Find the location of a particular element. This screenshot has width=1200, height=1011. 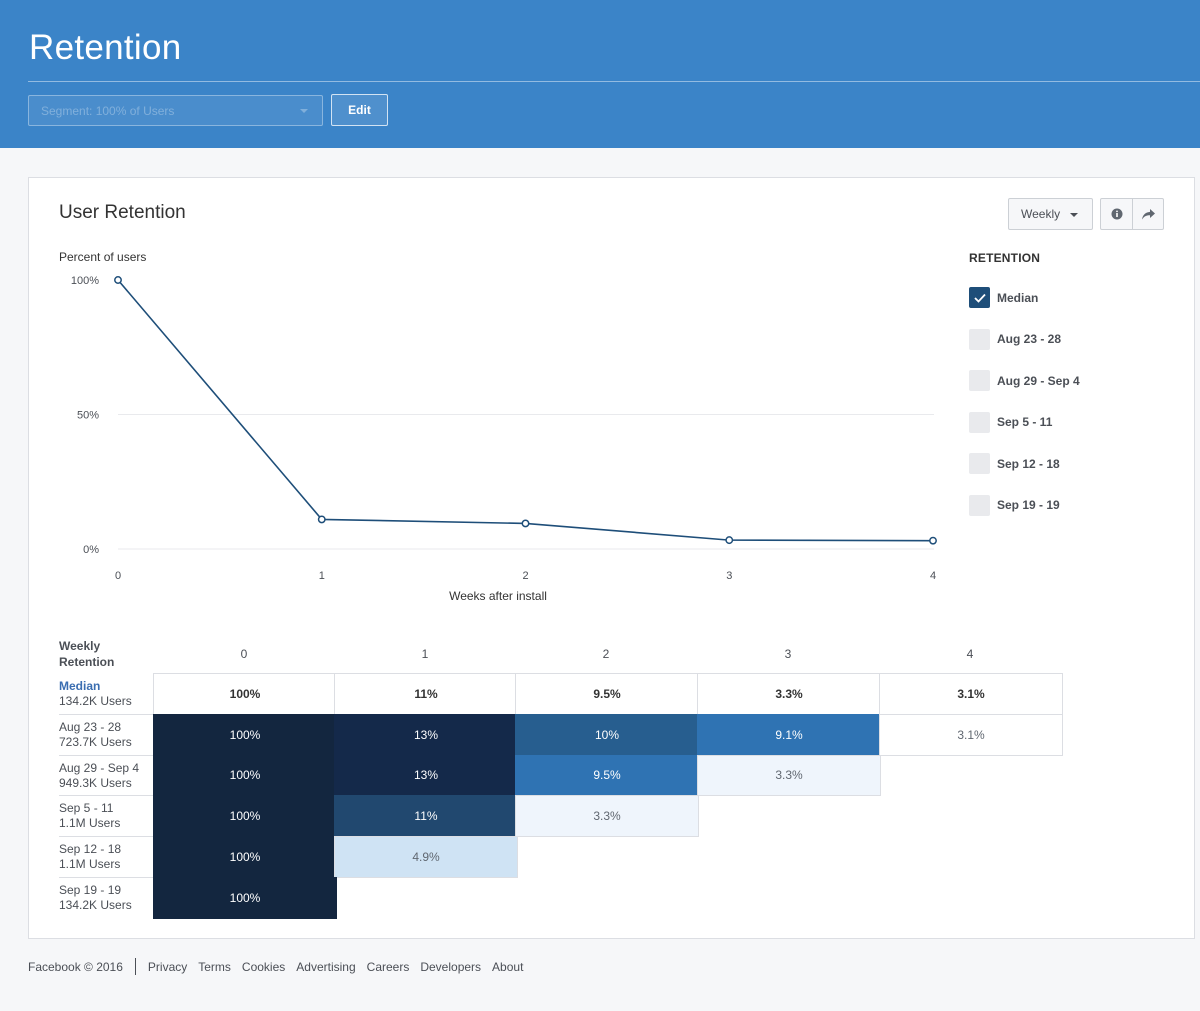

legend-label: Median is located at coordinates (1018, 297).